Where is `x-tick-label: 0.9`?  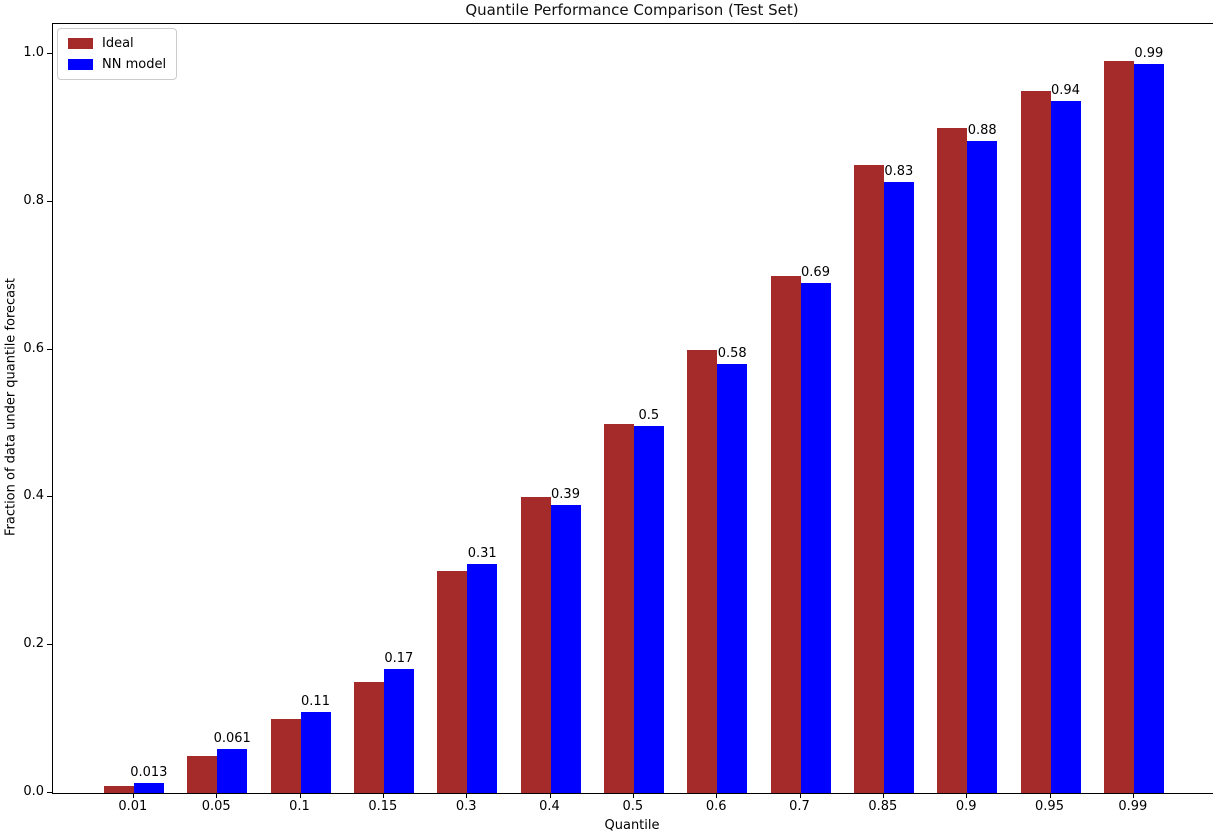 x-tick-label: 0.9 is located at coordinates (966, 806).